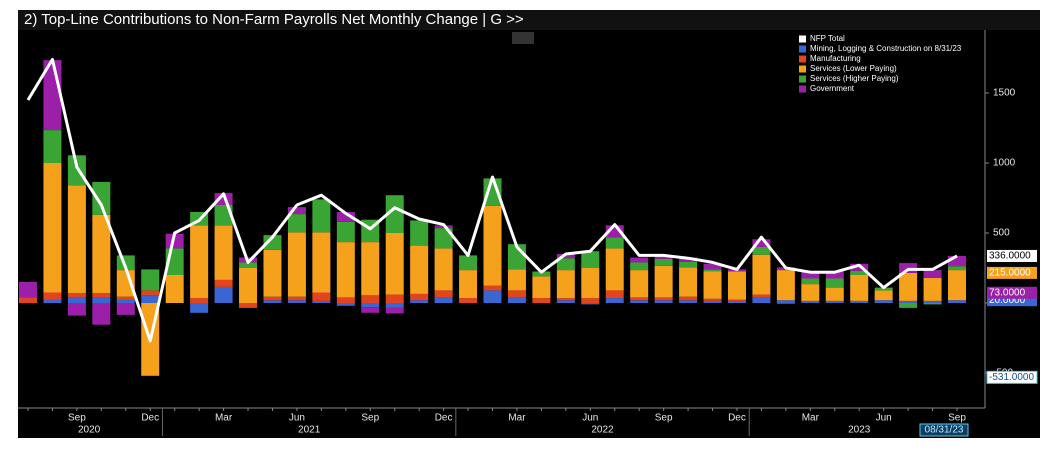 This screenshot has width=1064, height=450. I want to click on y-tick-label: 1500, so click(1004, 93).